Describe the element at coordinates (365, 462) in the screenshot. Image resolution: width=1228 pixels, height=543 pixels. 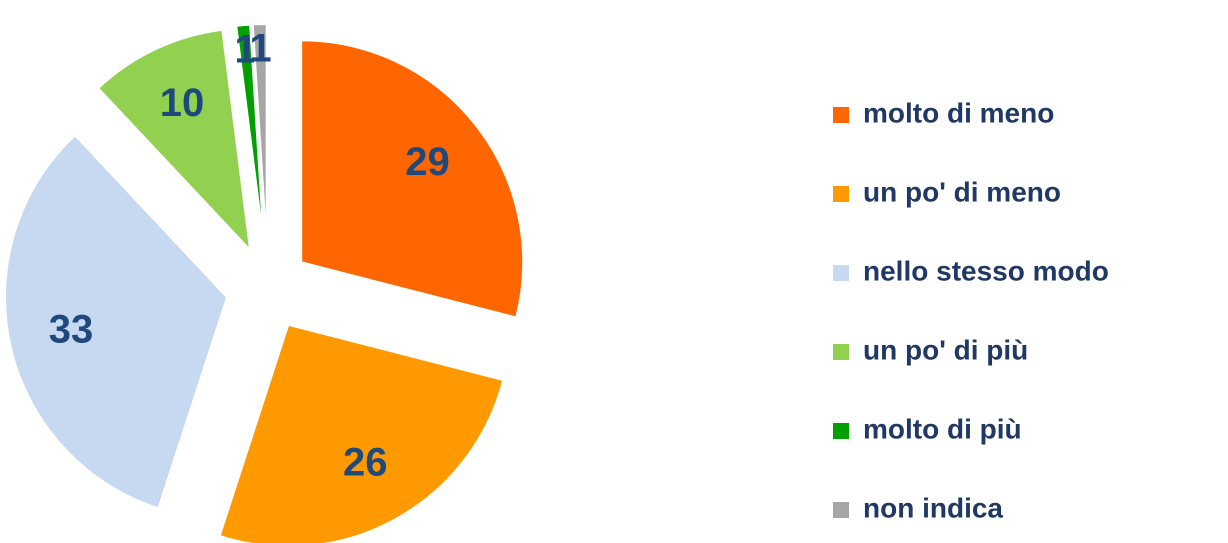
I see `data-label: 26` at that location.